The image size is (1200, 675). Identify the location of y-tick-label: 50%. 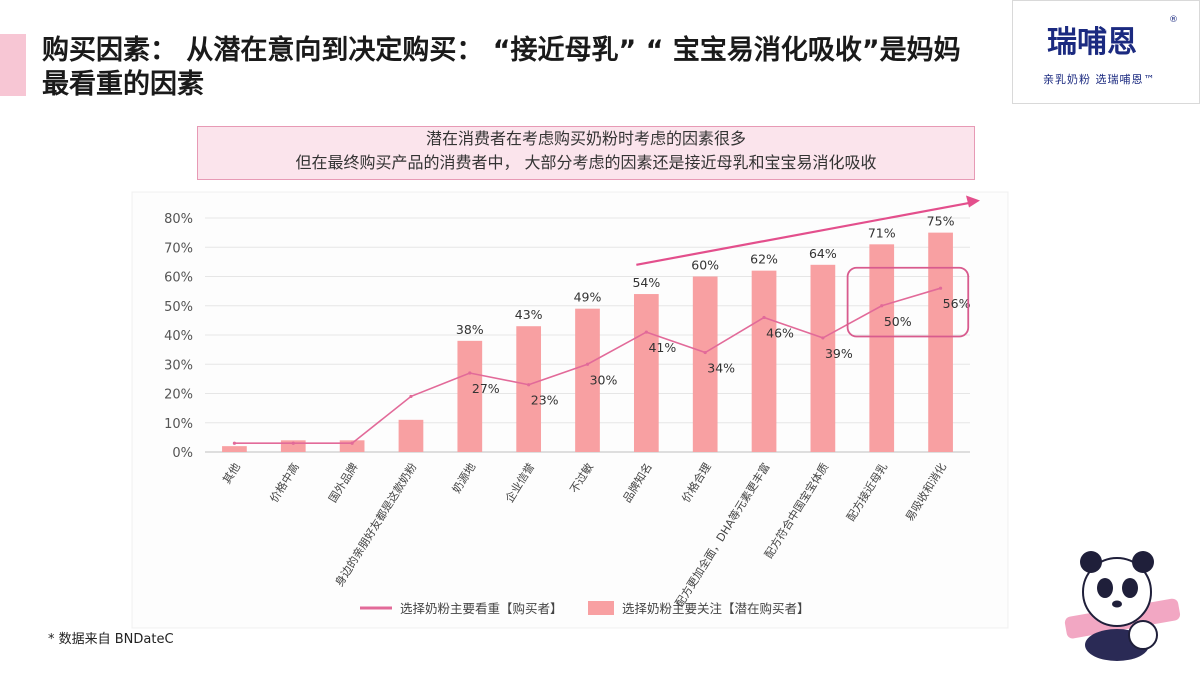
(178, 307).